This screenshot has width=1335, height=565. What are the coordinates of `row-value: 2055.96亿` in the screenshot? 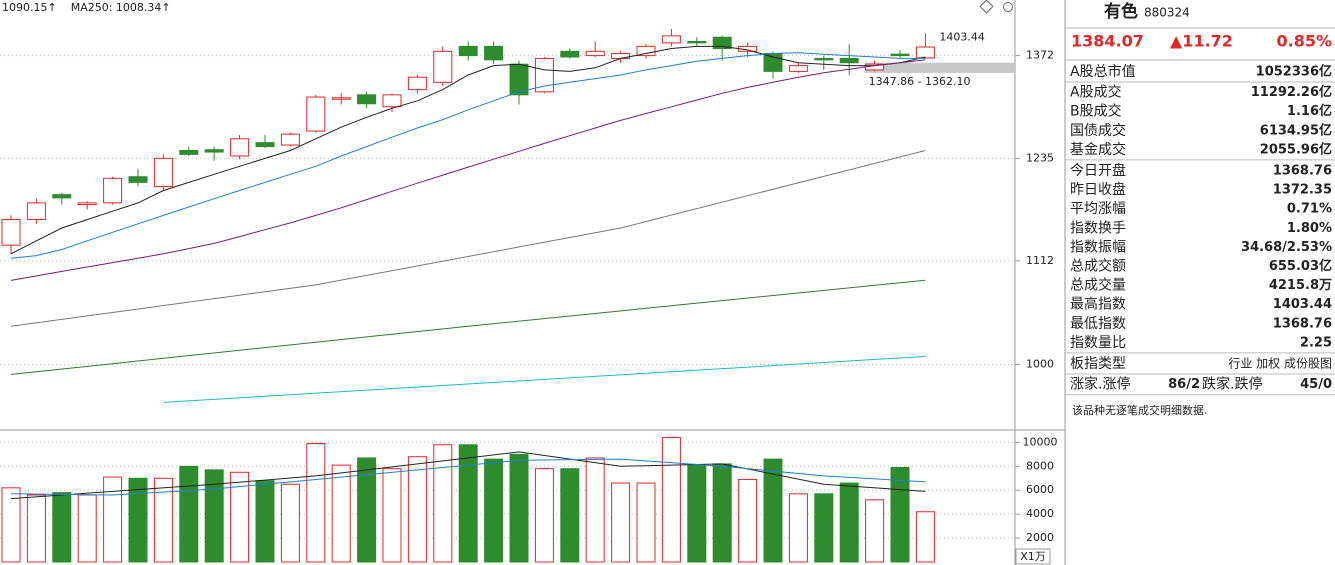 It's located at (1296, 149).